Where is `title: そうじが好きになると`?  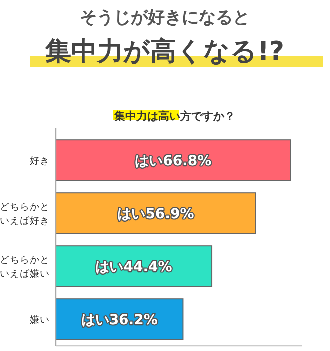
title: そうじが好きになると is located at coordinates (165, 18).